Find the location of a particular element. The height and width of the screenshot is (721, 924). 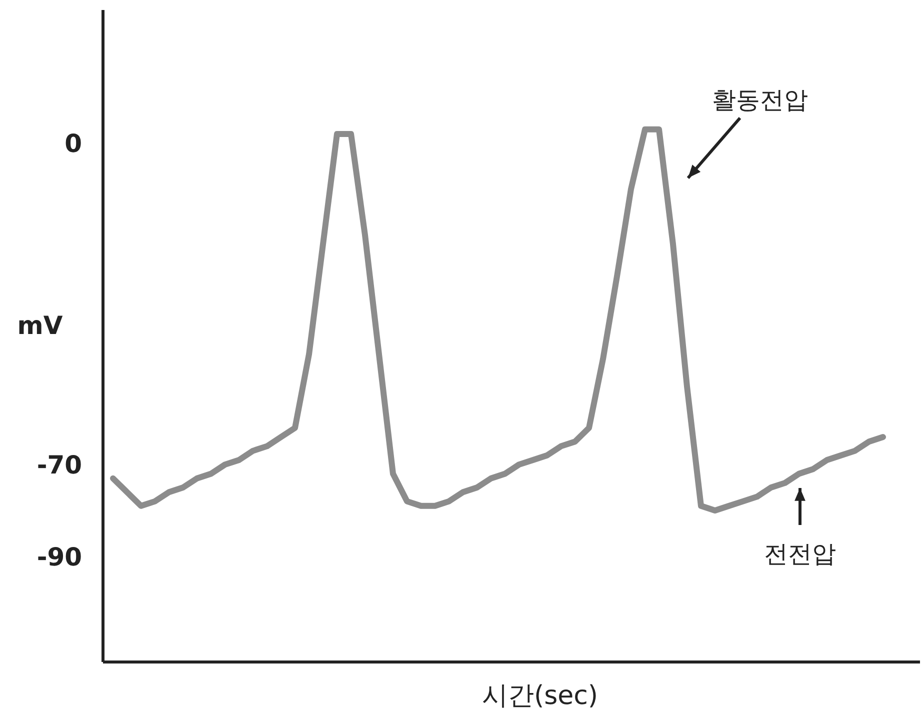

annotation: 활동전압 is located at coordinates (760, 100).